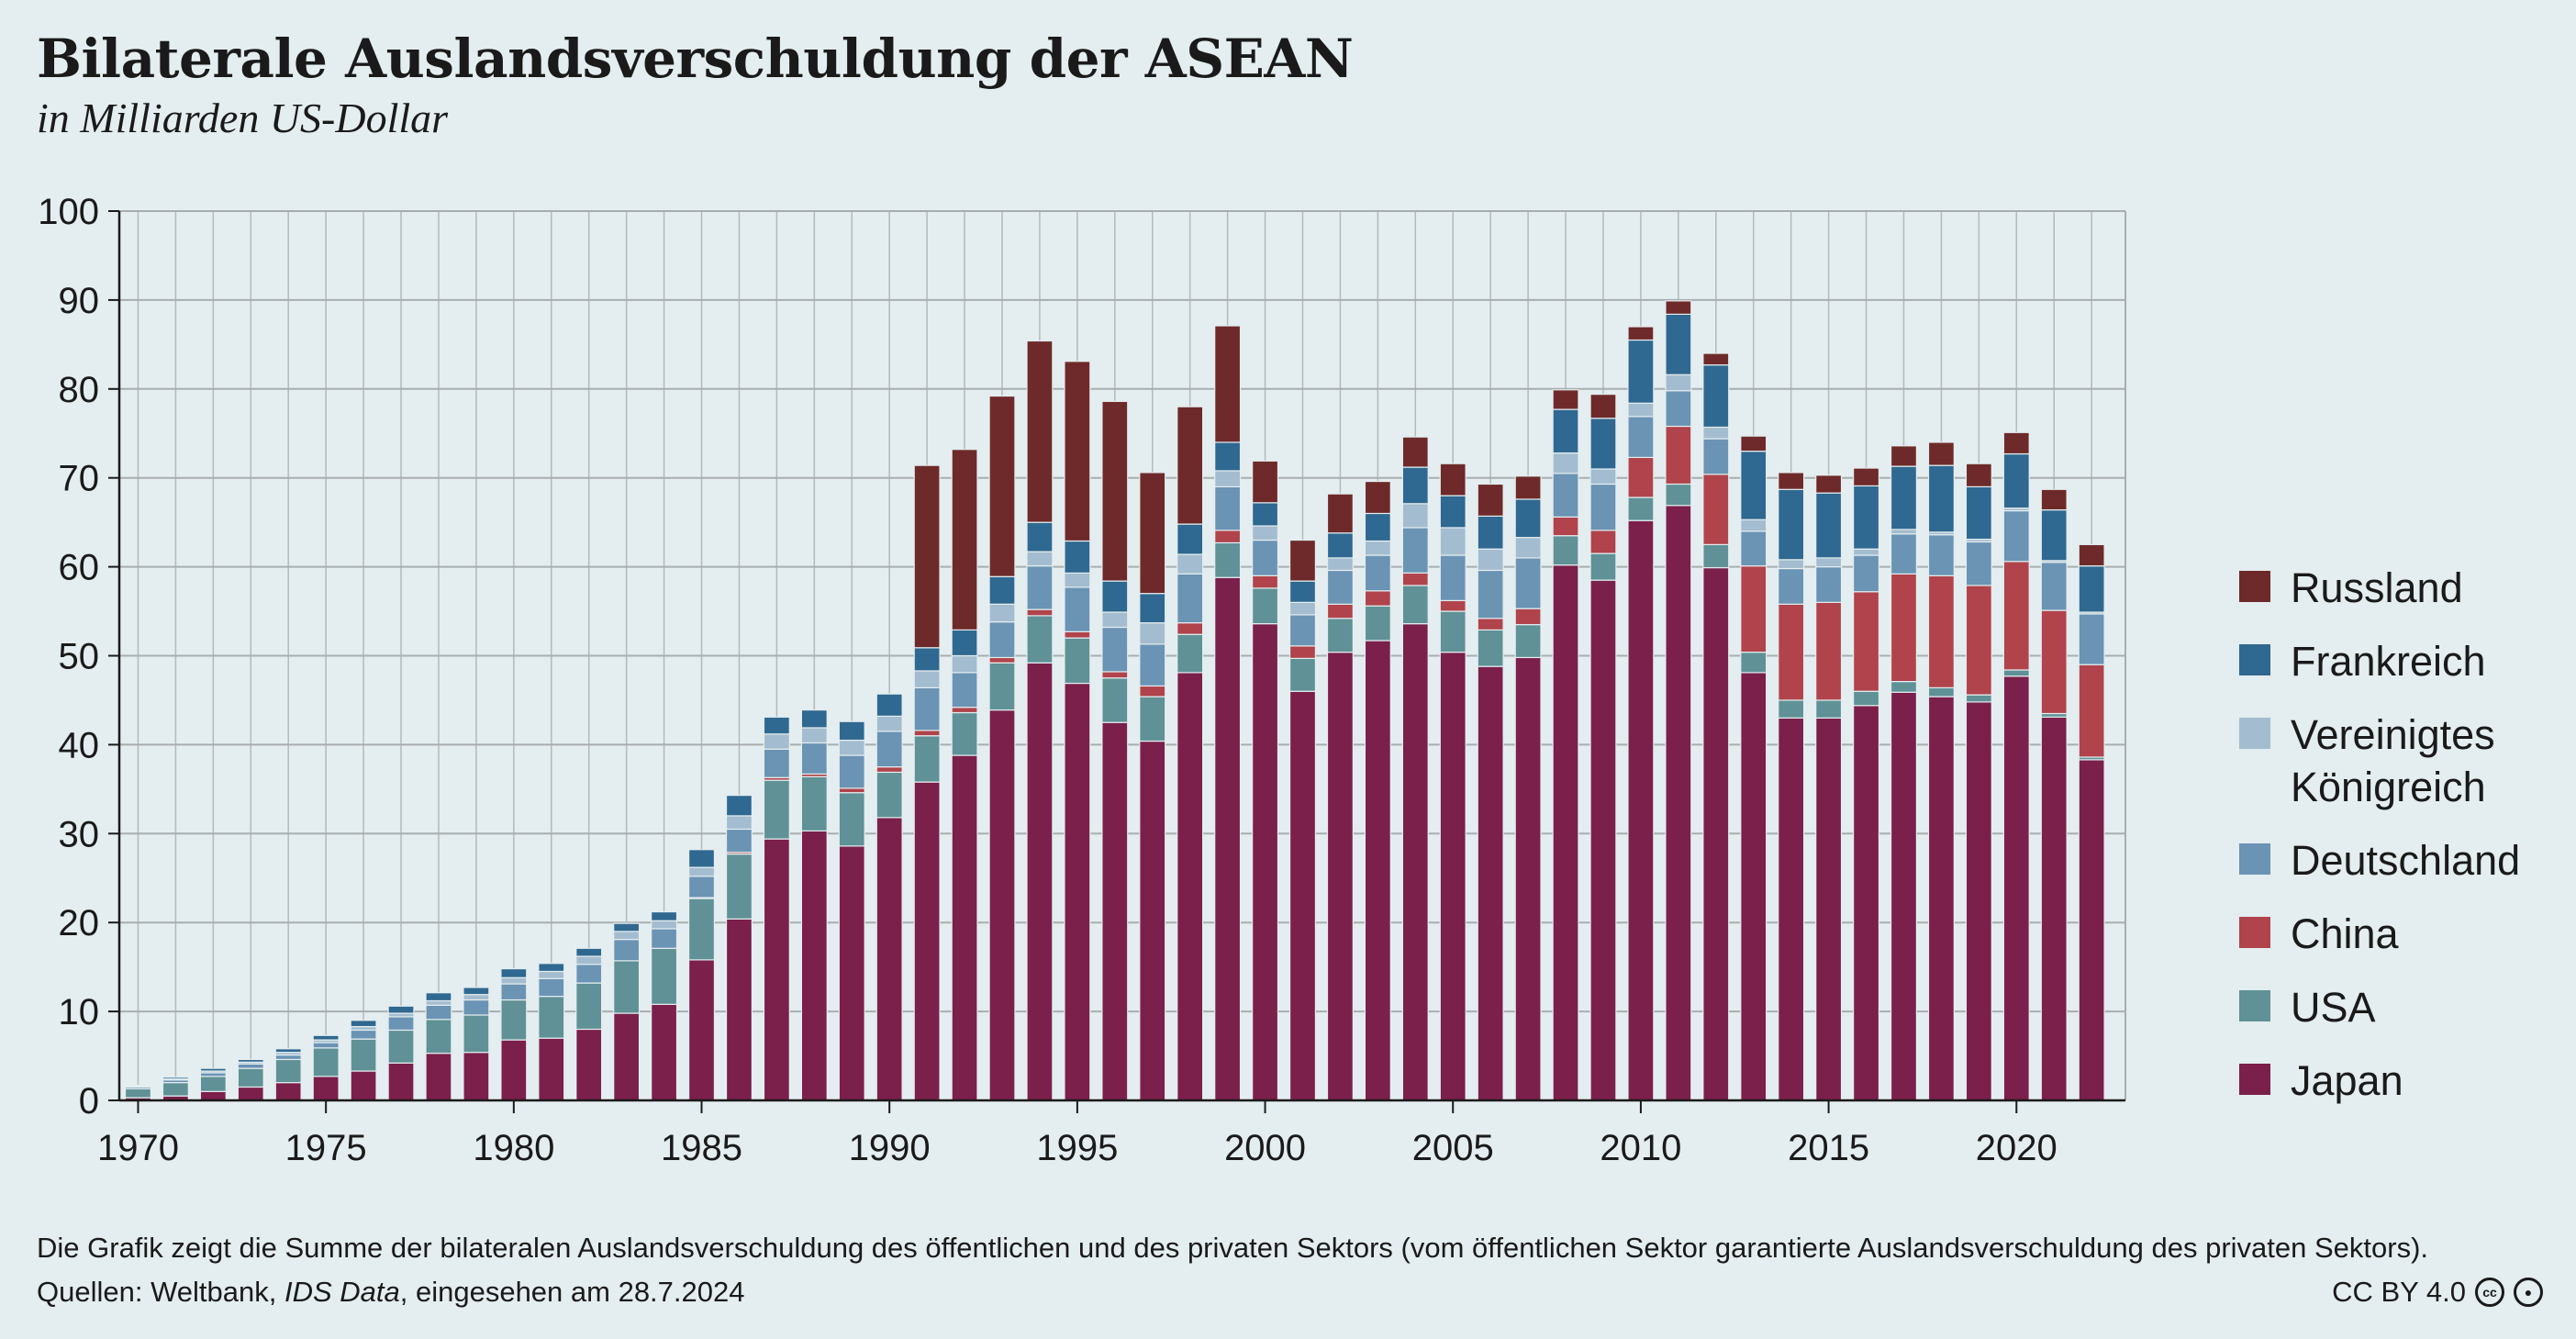  Describe the element at coordinates (79, 834) in the screenshot. I see `y-tick-label: 30` at that location.